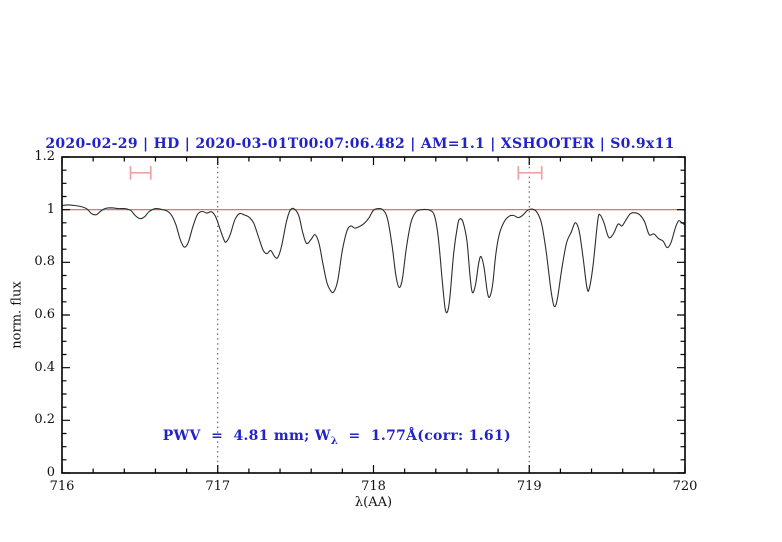 This screenshot has width=782, height=542. I want to click on y-tick-label: 0.8, so click(44, 262).